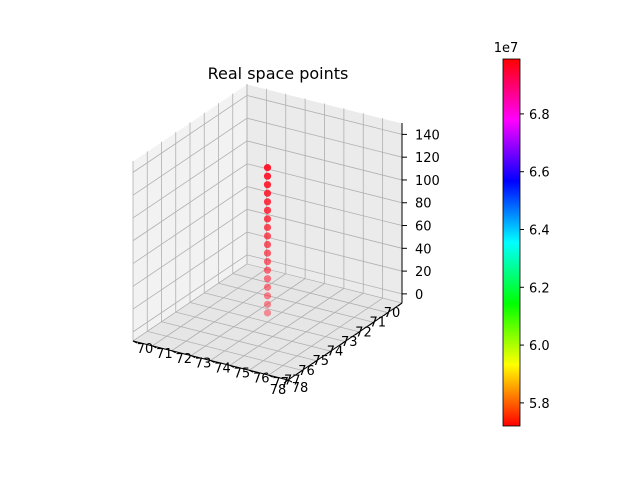  I want to click on z-tick-label: 120, so click(427, 158).